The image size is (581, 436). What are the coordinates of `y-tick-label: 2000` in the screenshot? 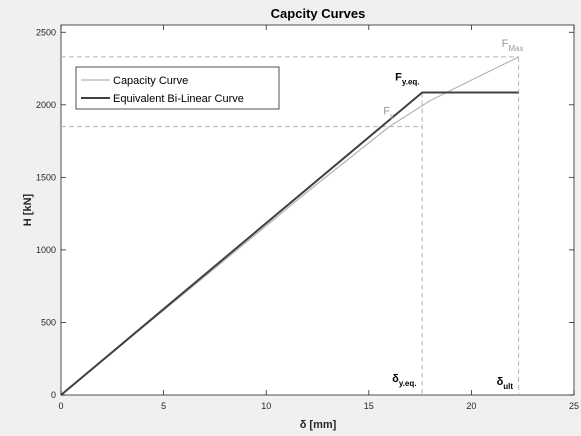 It's located at (46, 105).